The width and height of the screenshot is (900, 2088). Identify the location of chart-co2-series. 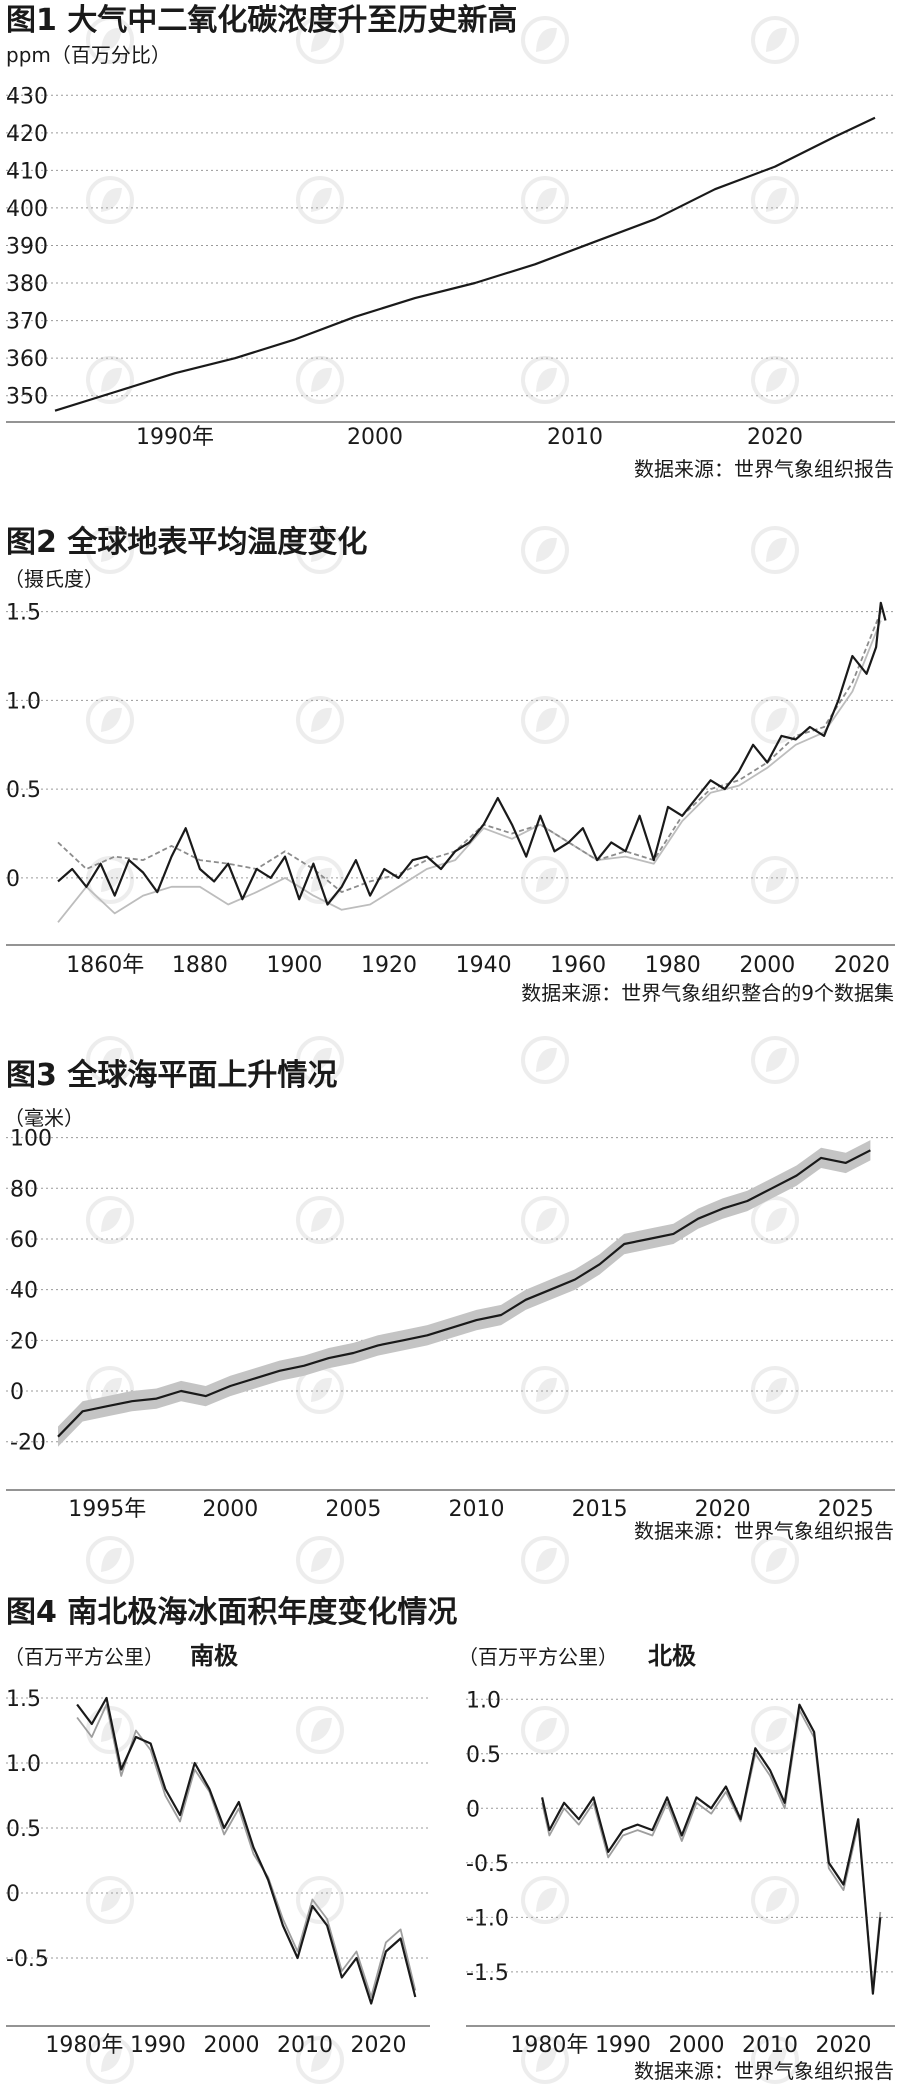
(465, 264).